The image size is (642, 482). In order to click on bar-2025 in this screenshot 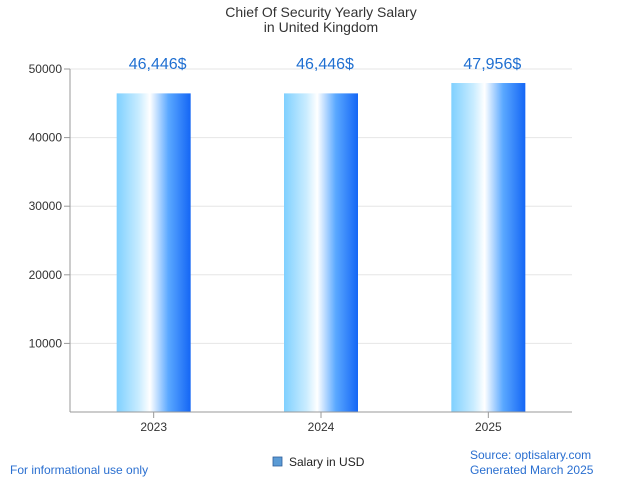, I will do `click(488, 247)`.